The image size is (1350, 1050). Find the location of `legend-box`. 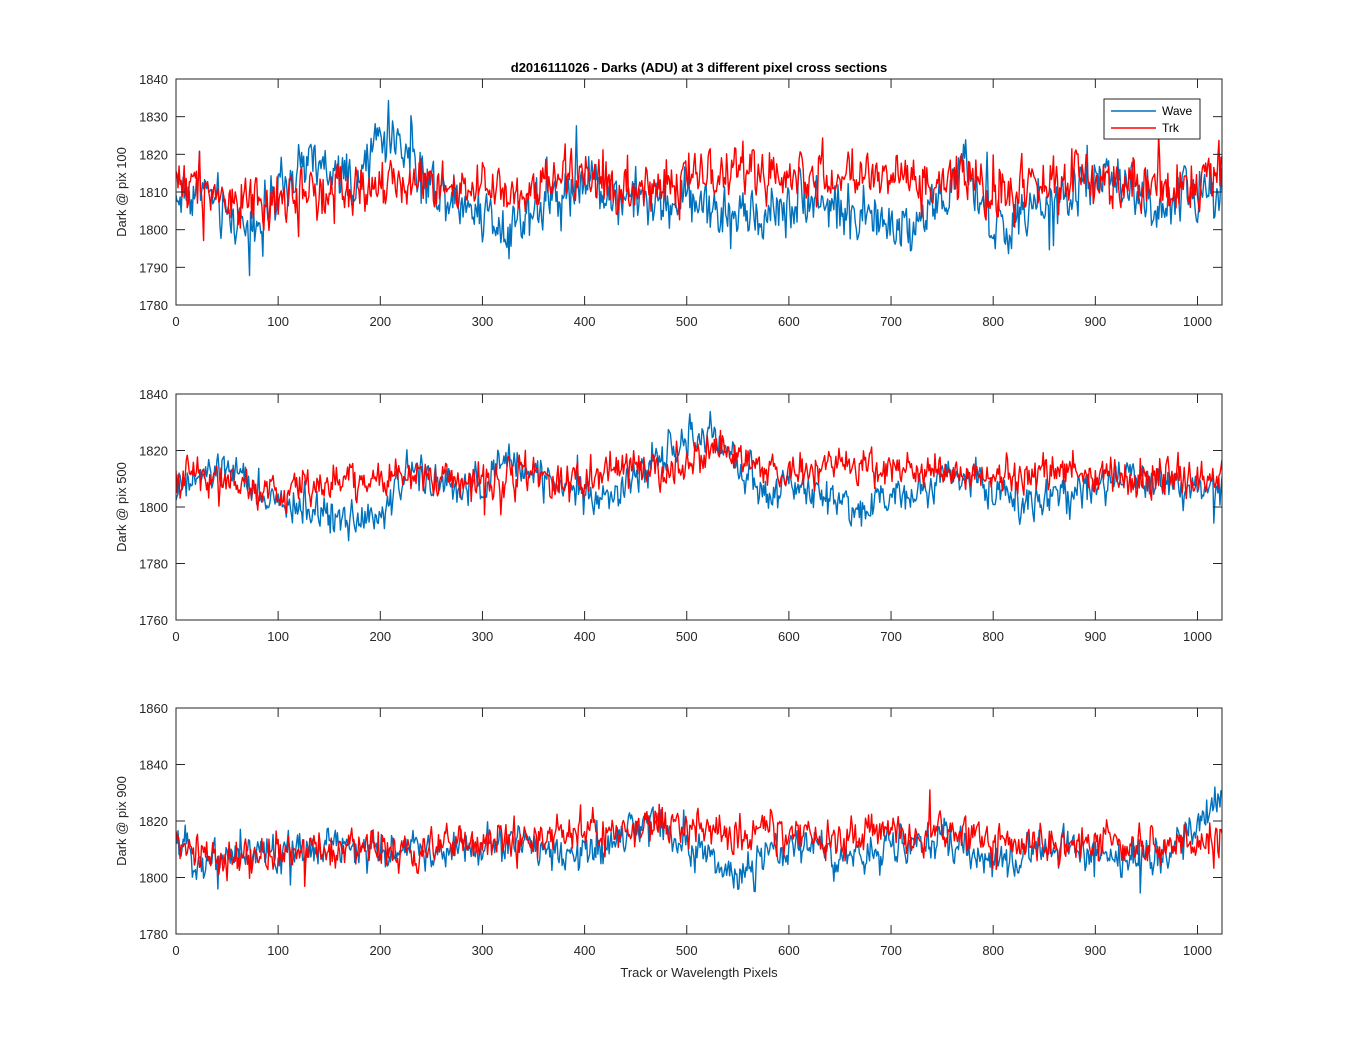

legend-box is located at coordinates (1152, 119).